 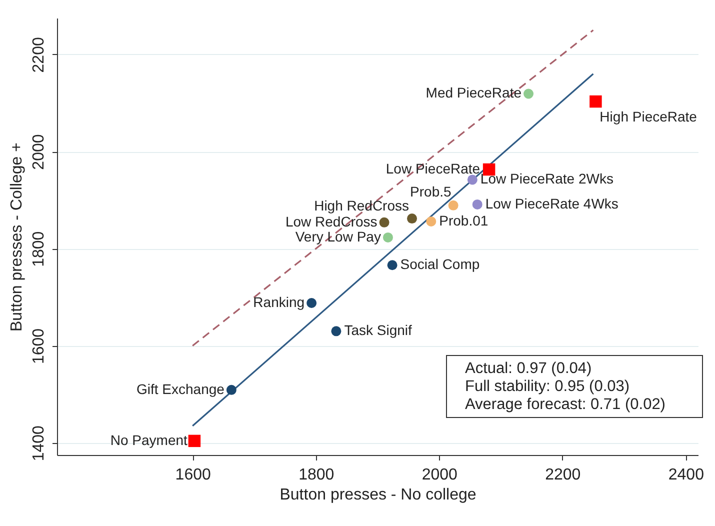 What do you see at coordinates (551, 203) in the screenshot?
I see `annotation: Low PieceRate 4Wks` at bounding box center [551, 203].